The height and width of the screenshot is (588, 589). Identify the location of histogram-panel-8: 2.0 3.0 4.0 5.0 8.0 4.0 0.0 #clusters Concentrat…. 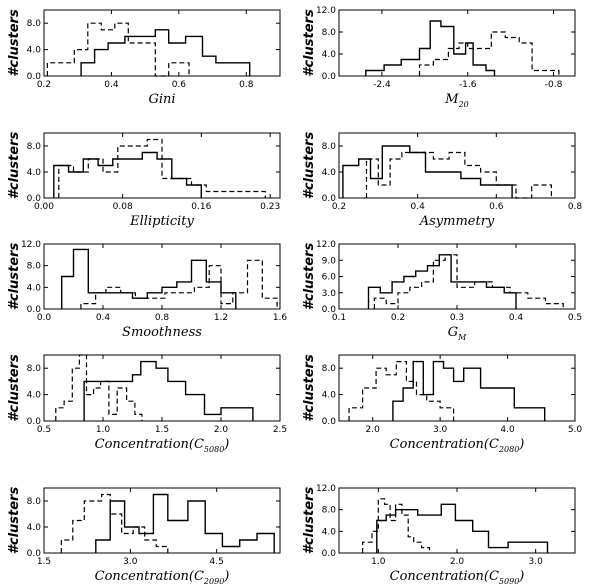
(442, 404).